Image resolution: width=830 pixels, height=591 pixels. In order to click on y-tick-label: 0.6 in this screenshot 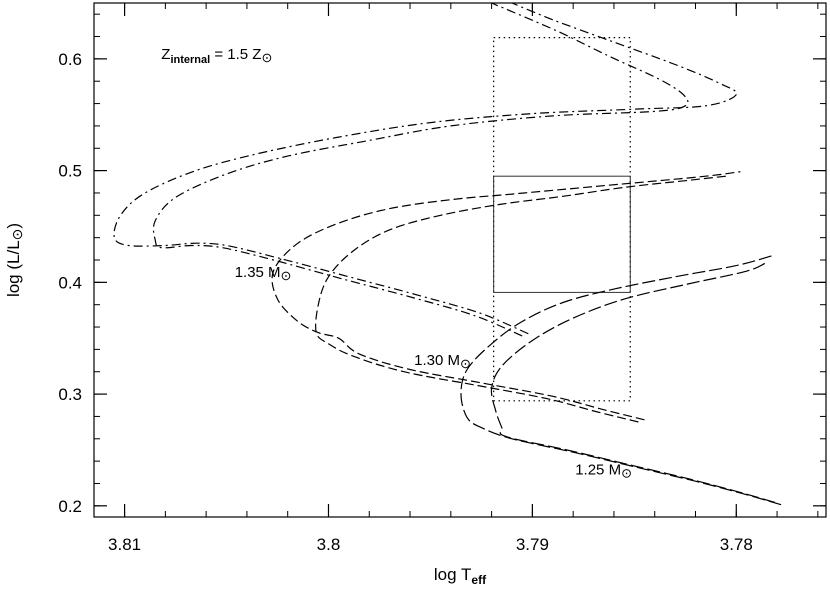, I will do `click(70, 59)`.